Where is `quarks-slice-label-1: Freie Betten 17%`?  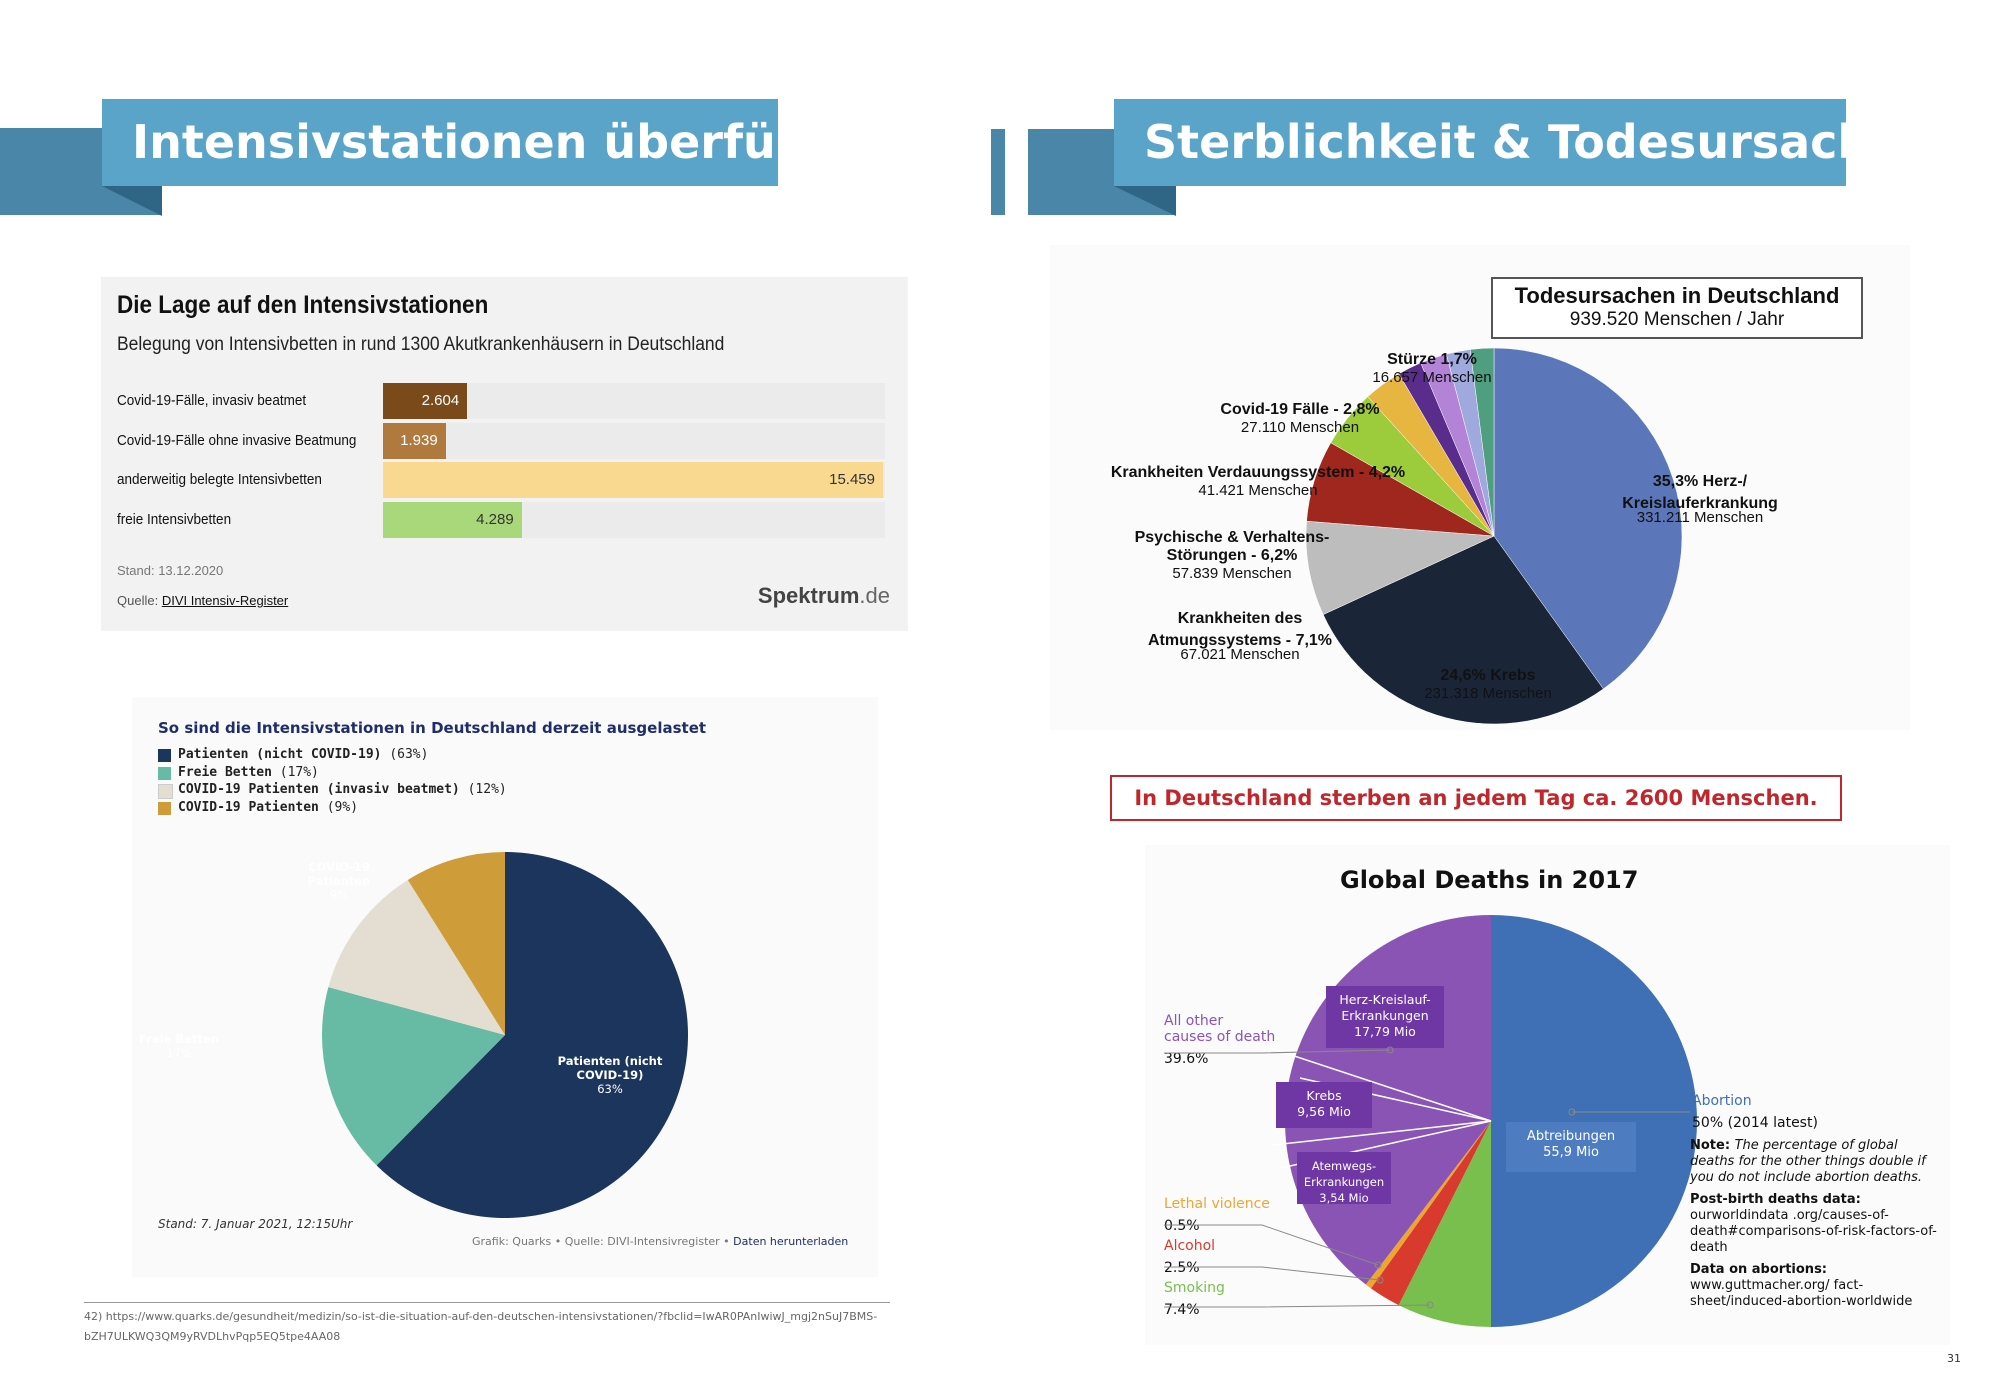 quarks-slice-label-1: Freie Betten 17% is located at coordinates (179, 1046).